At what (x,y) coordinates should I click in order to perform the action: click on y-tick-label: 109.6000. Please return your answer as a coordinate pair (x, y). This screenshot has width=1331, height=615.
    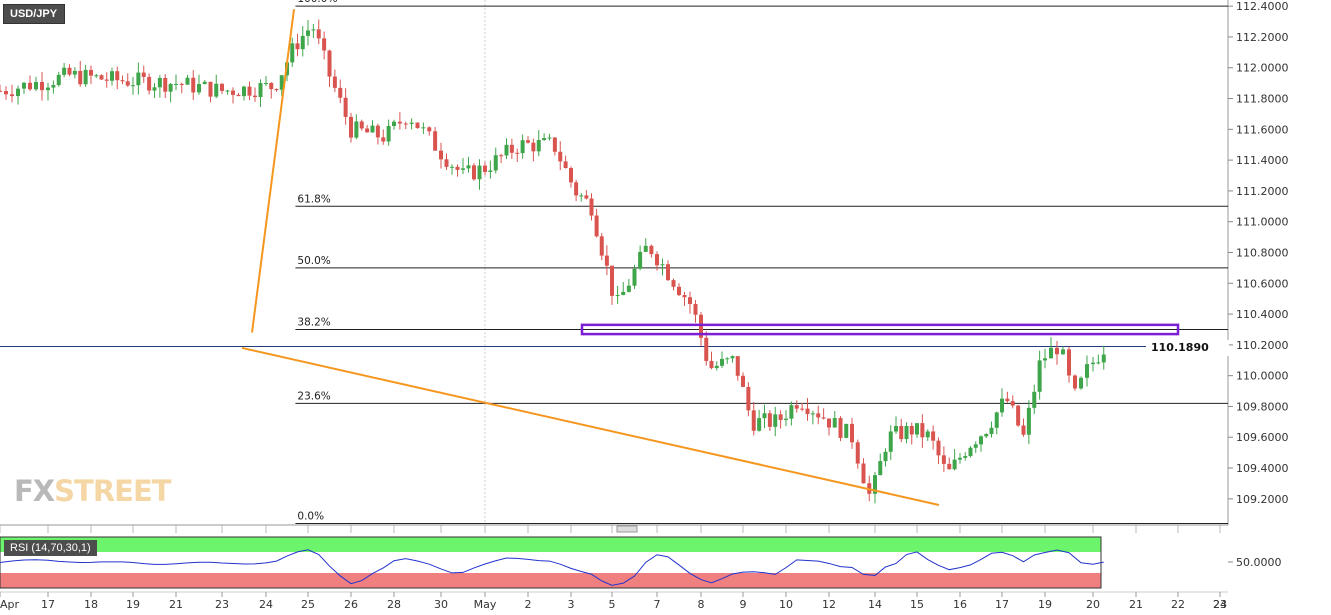
    Looking at the image, I should click on (1262, 437).